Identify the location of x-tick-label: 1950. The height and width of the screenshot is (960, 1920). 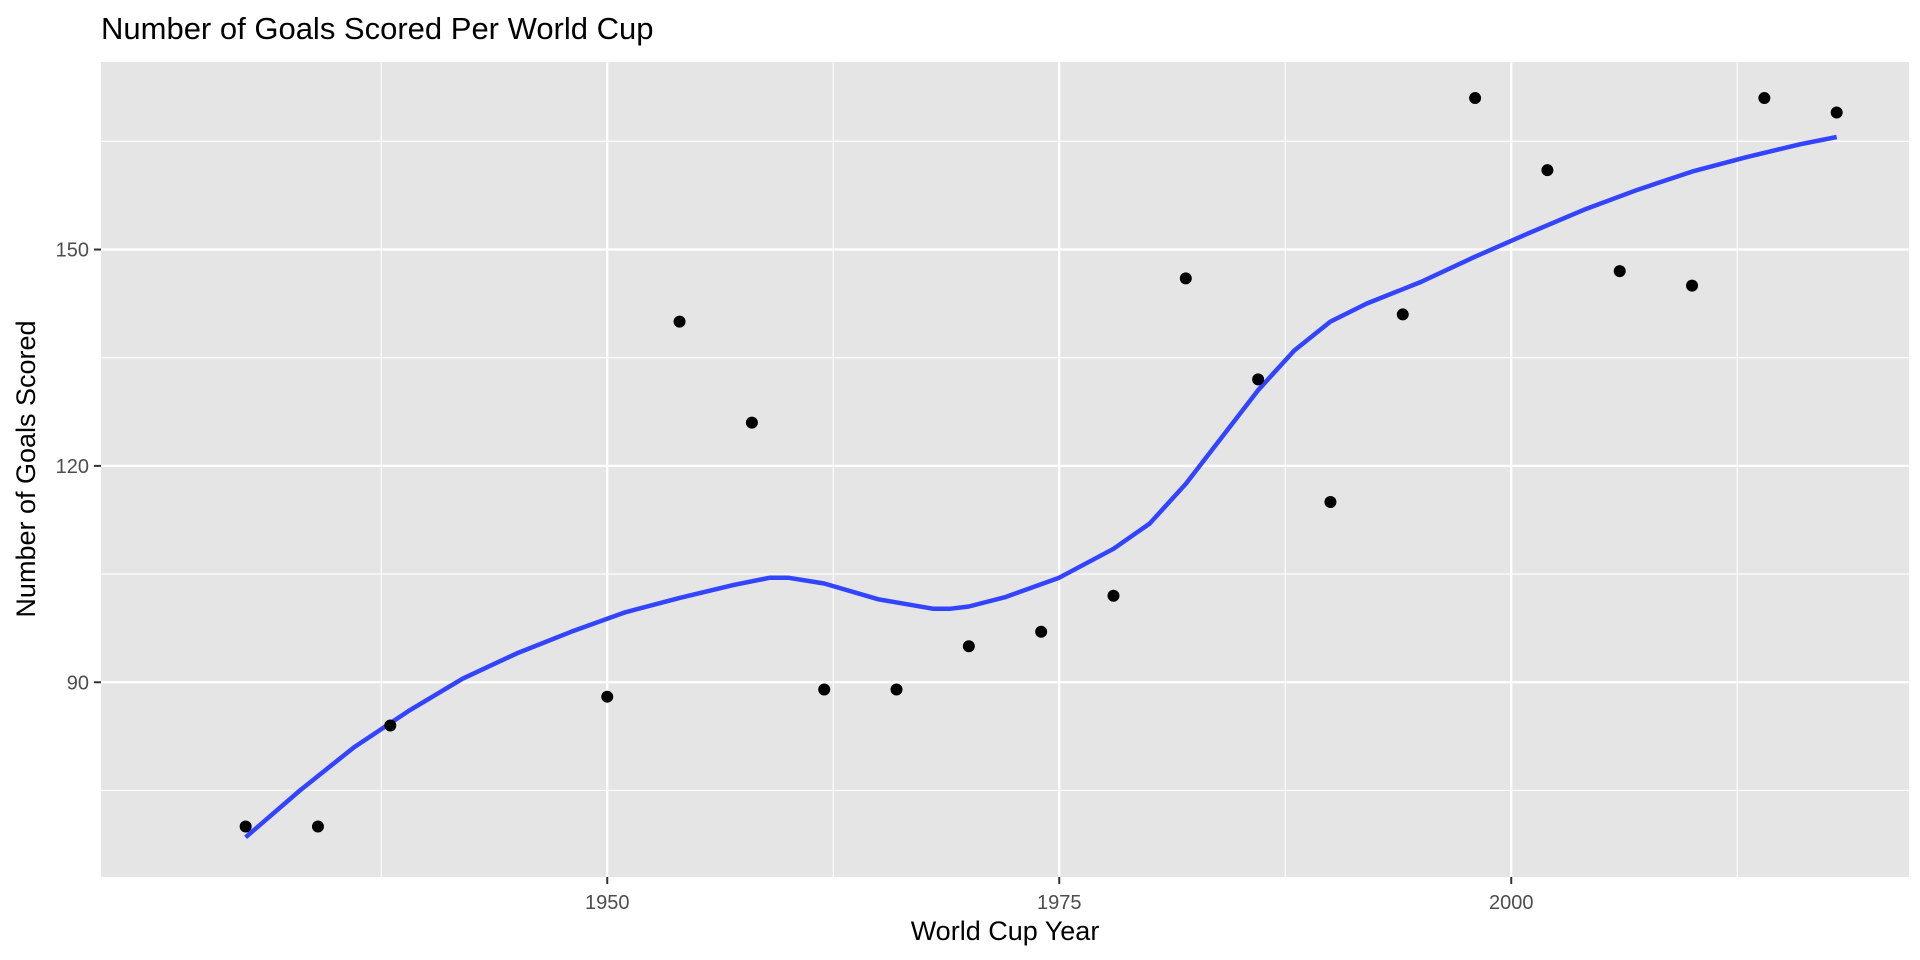
(607, 903).